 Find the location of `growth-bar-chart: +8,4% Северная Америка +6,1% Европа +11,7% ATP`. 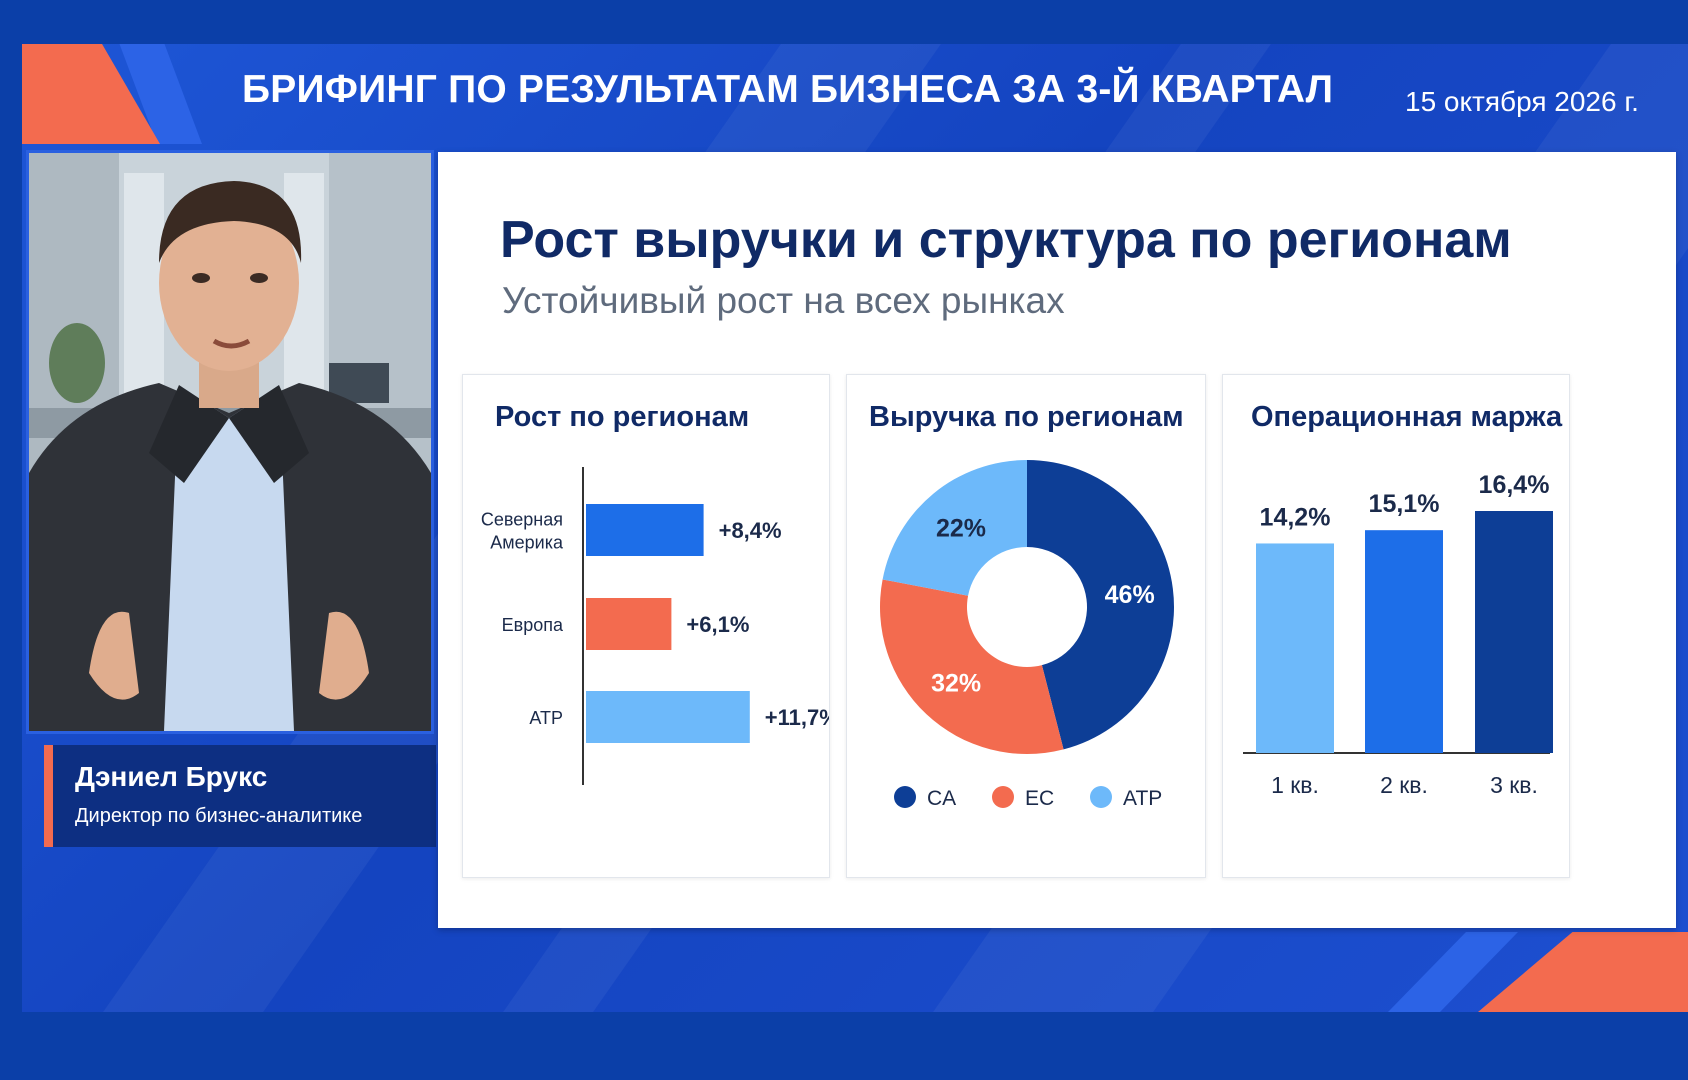

growth-bar-chart: +8,4% Северная Америка +6,1% Европа +11,7% ATP is located at coordinates (655, 626).